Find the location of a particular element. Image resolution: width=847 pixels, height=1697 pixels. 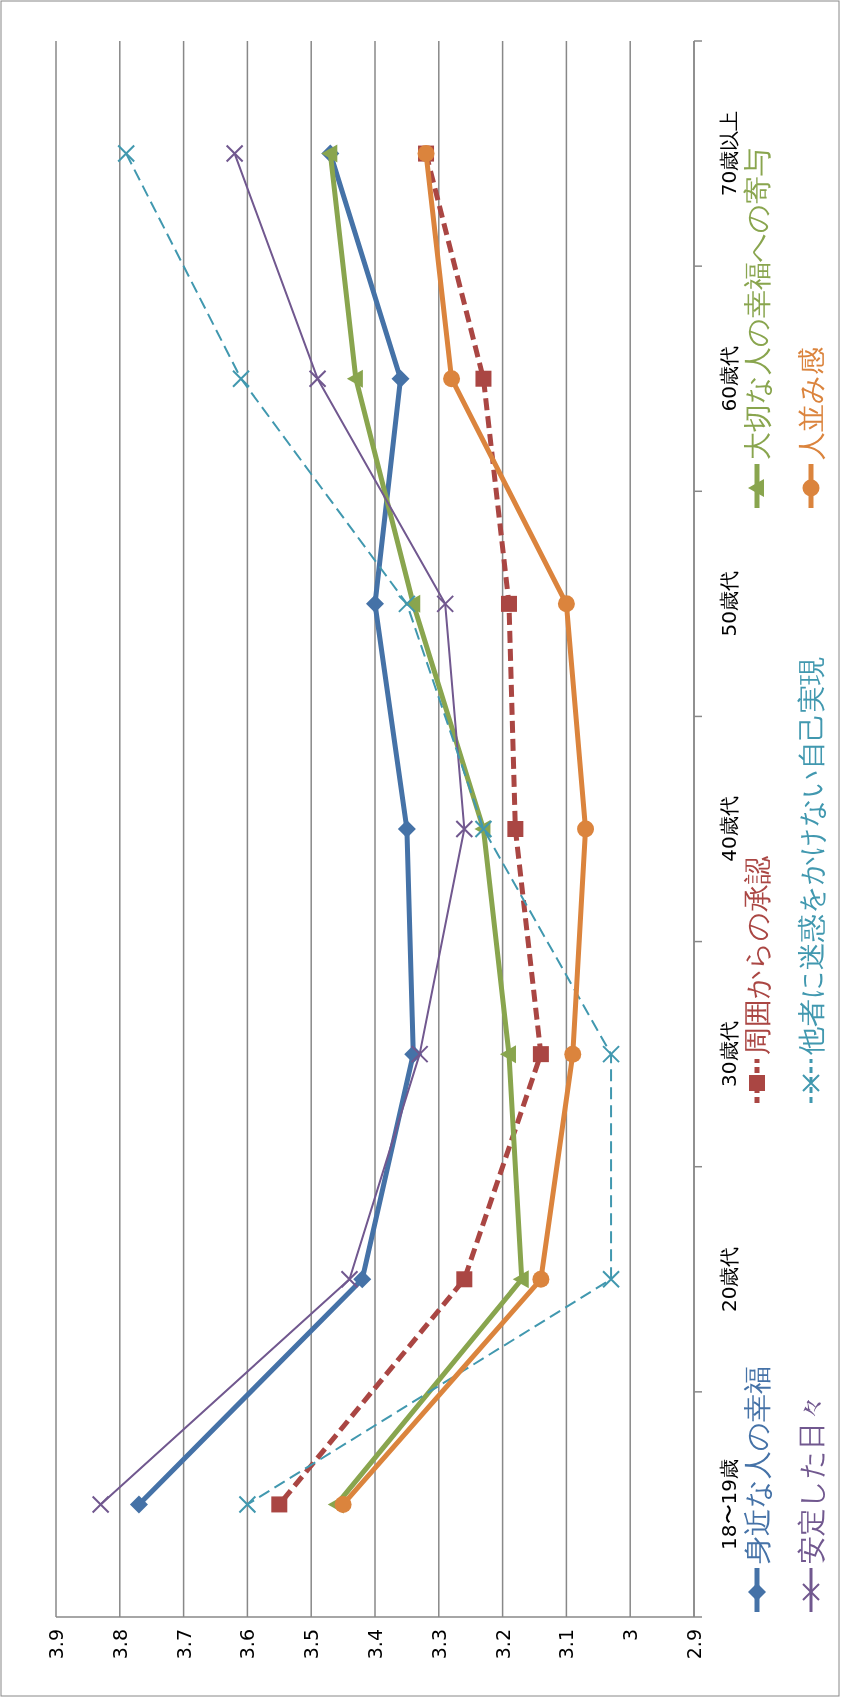

y-tick-label: 40歳代 is located at coordinates (729, 829).